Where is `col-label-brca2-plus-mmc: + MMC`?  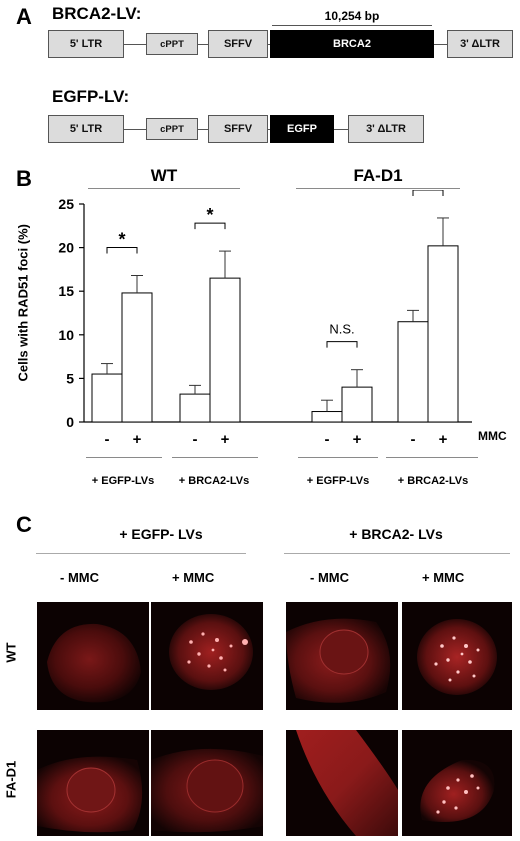 col-label-brca2-plus-mmc: + MMC is located at coordinates (443, 577).